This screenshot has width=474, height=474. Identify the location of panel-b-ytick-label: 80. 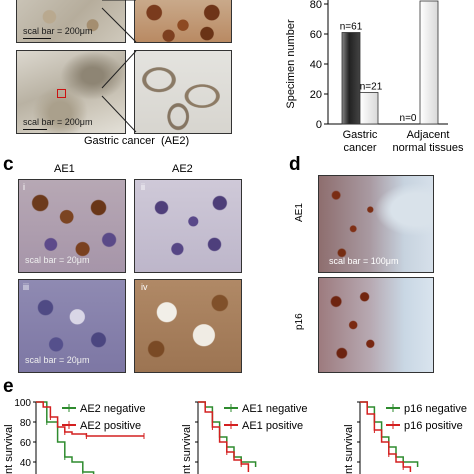
(316, 5).